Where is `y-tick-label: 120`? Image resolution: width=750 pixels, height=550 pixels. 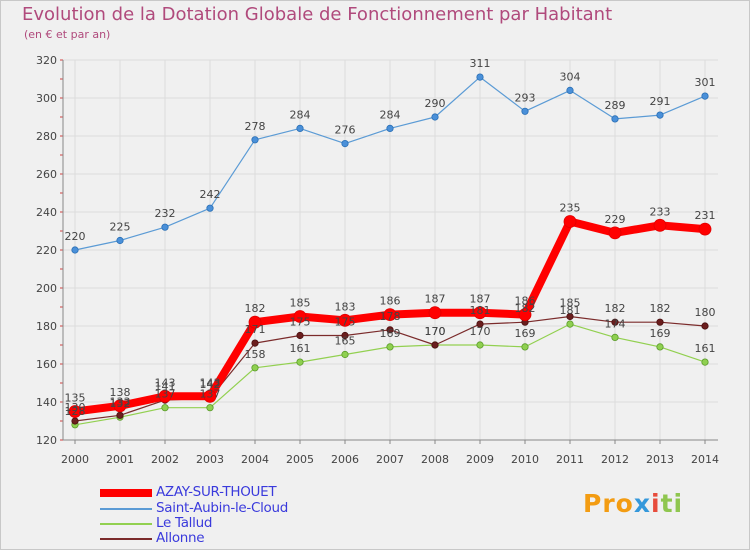 y-tick-label: 120 is located at coordinates (46, 440).